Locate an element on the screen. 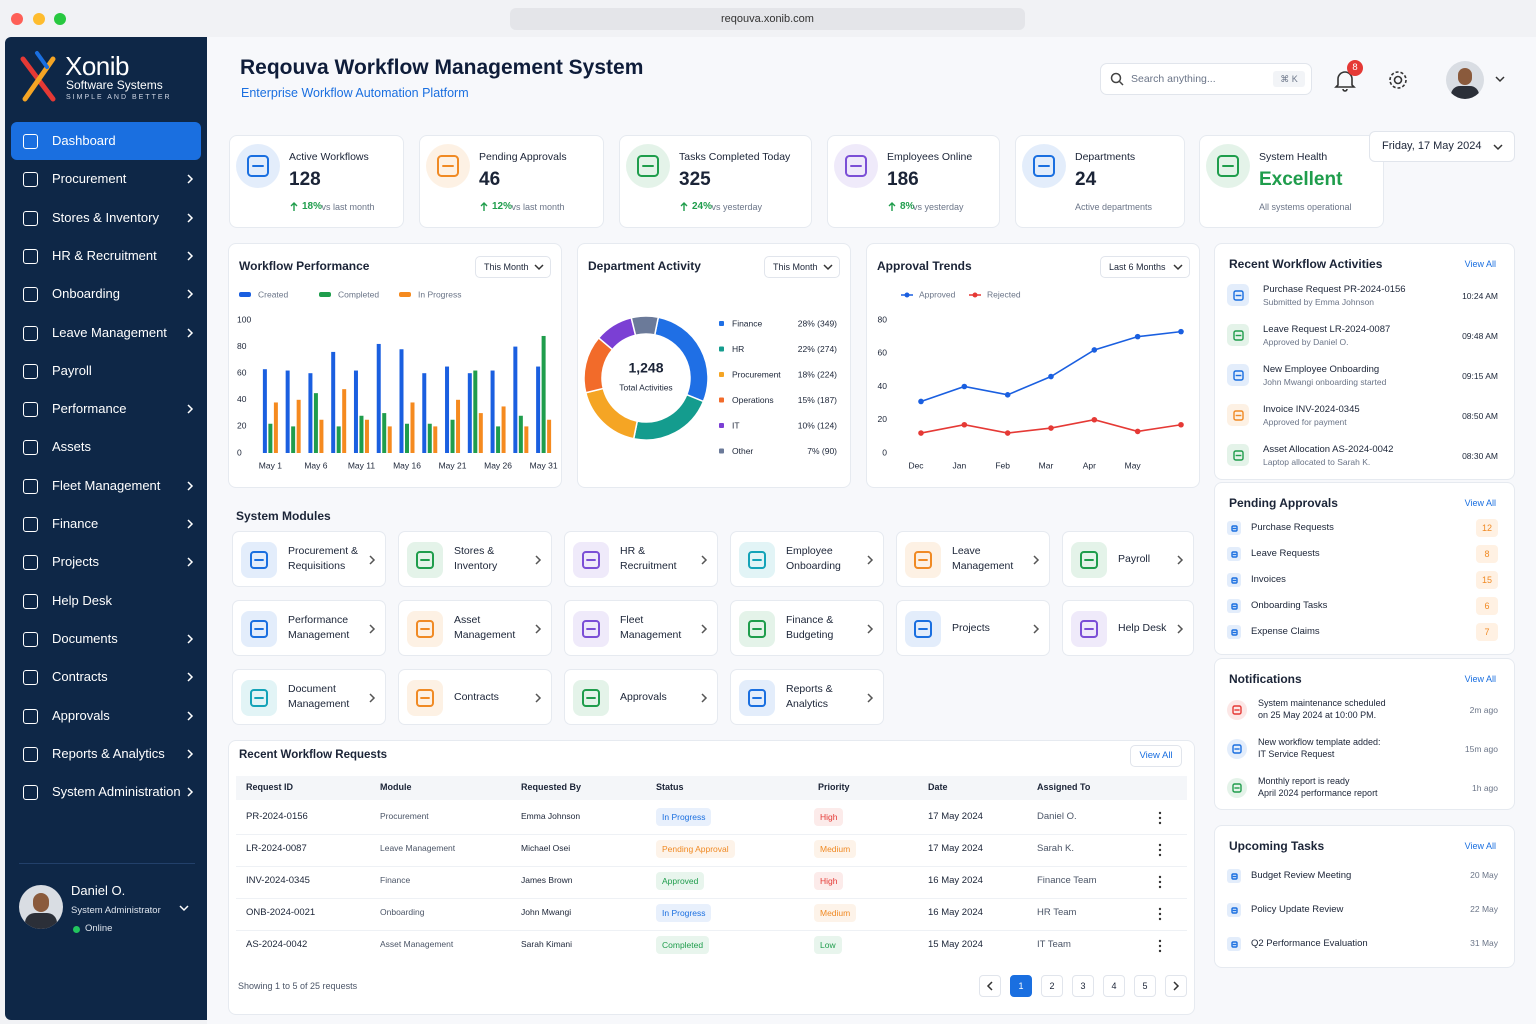 The height and width of the screenshot is (1024, 1536). module-card: HR & Recruitment is located at coordinates (641, 559).